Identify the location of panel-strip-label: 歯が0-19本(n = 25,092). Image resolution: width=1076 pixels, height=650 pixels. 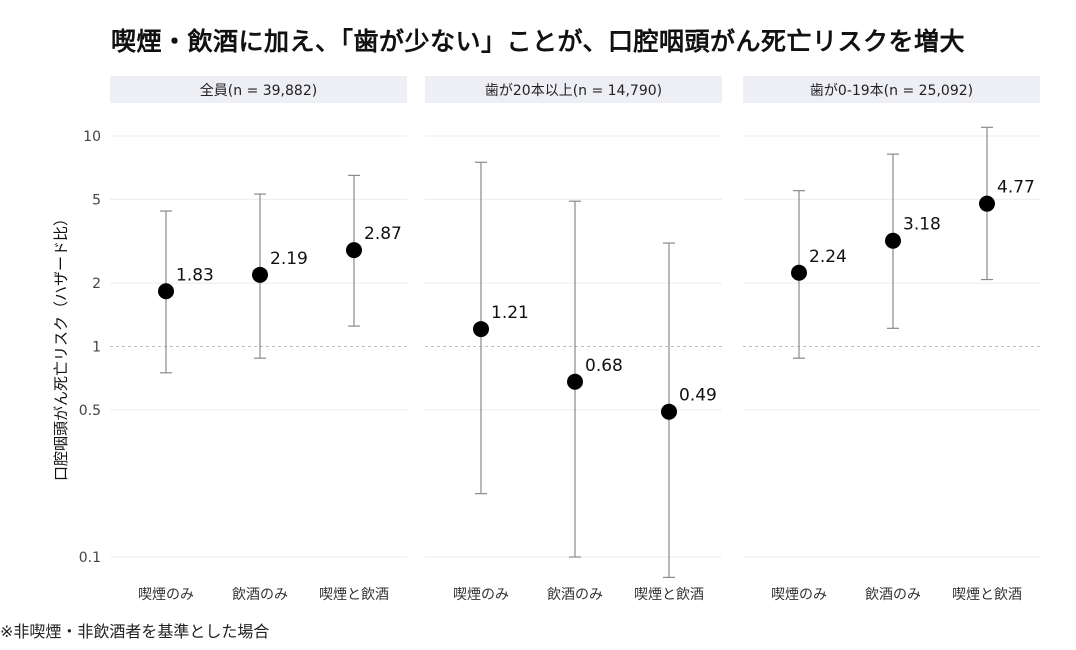
(891, 91).